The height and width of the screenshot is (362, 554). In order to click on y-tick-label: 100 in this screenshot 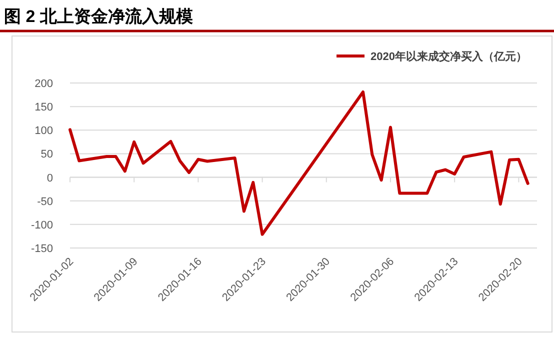, I will do `click(43, 131)`.